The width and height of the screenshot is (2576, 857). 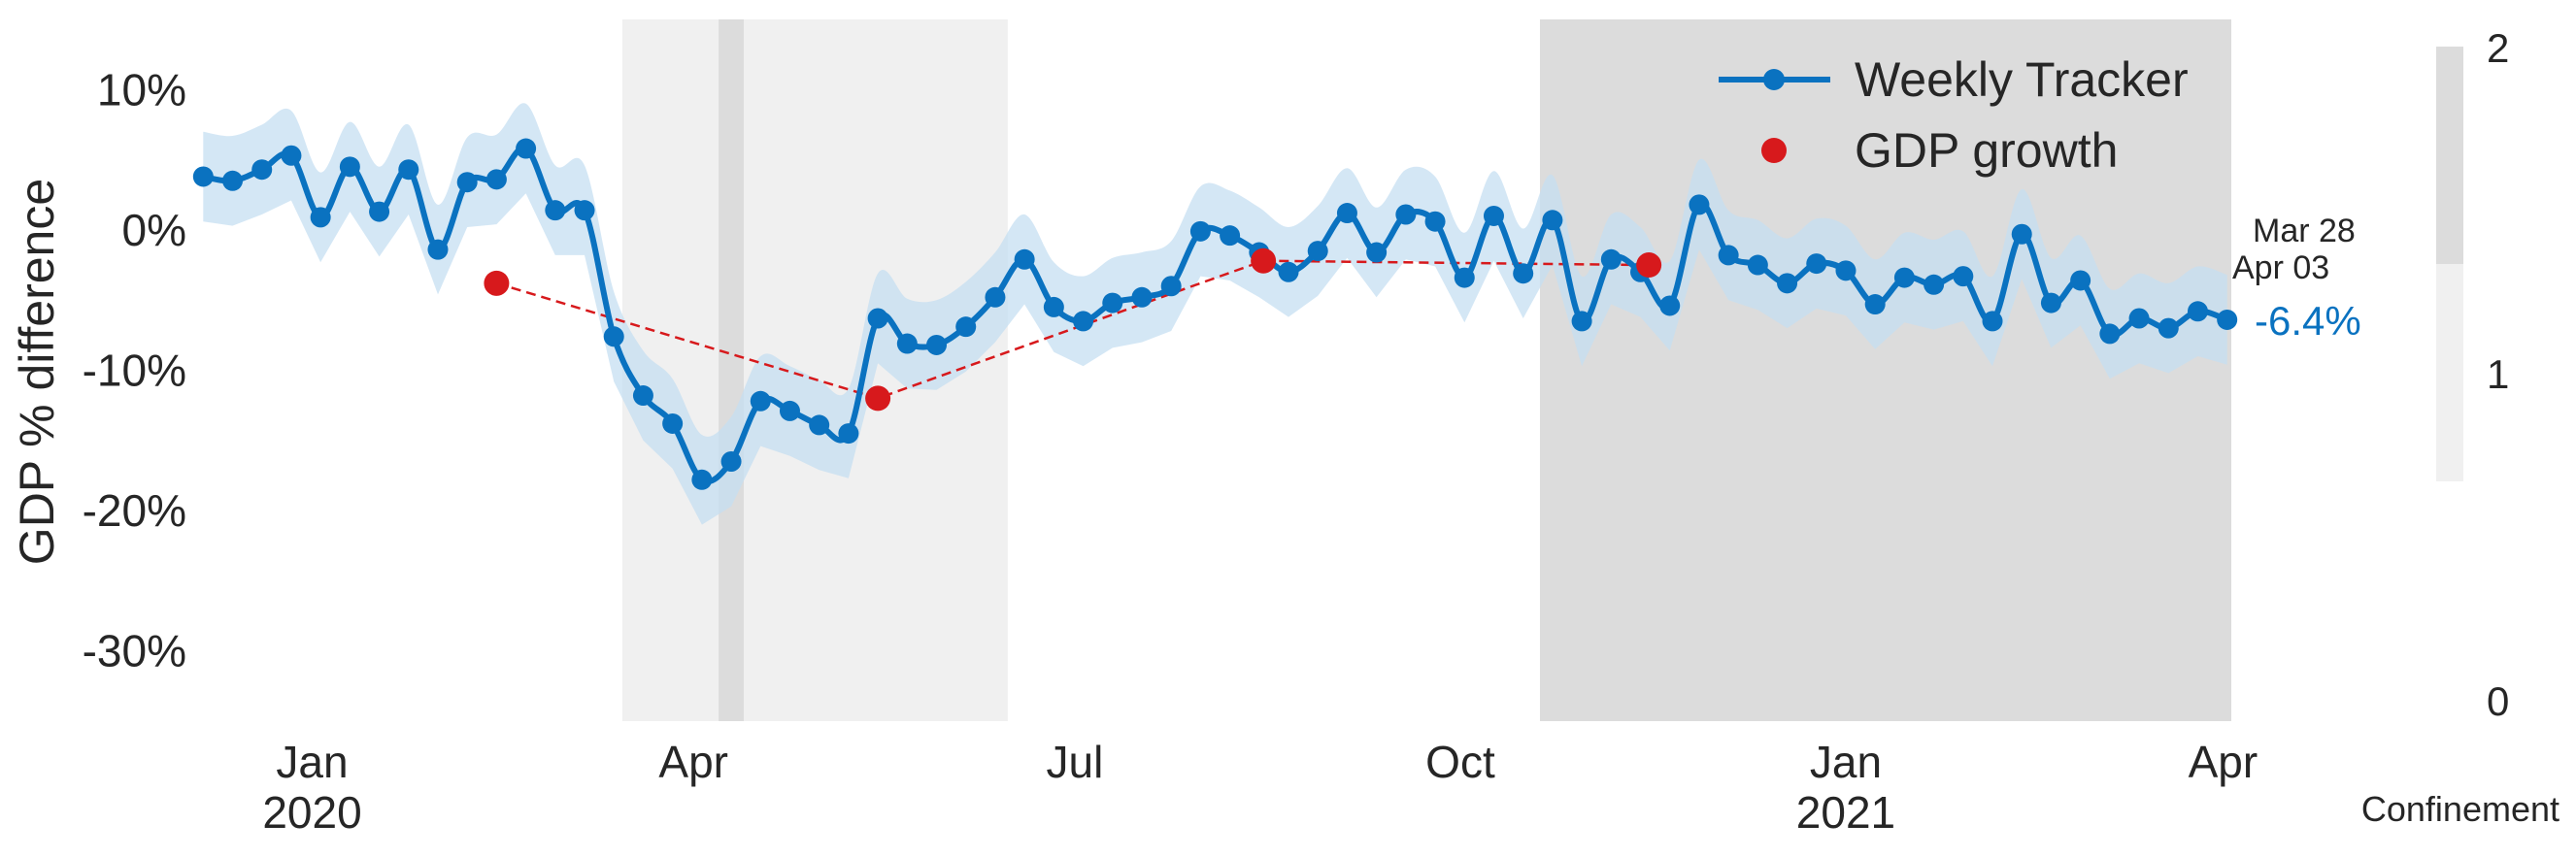 What do you see at coordinates (693, 762) in the screenshot?
I see `x-tick-label-2: Apr` at bounding box center [693, 762].